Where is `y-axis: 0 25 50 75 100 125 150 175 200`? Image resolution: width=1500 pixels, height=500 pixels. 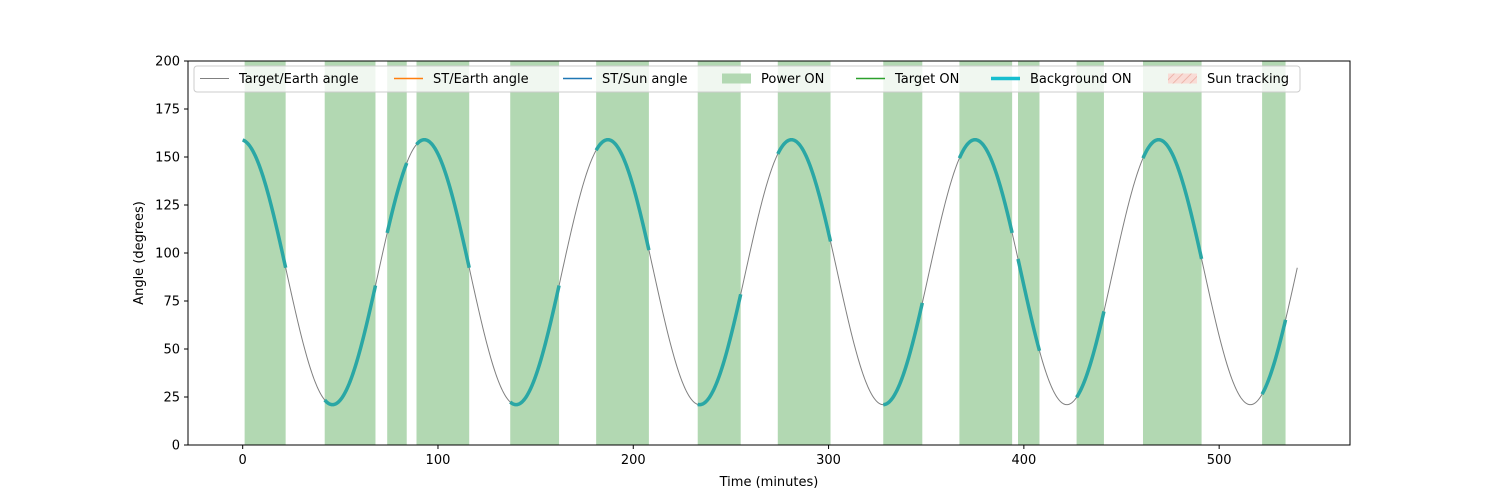
y-axis: 0 25 50 75 100 125 150 175 200 is located at coordinates (171, 254).